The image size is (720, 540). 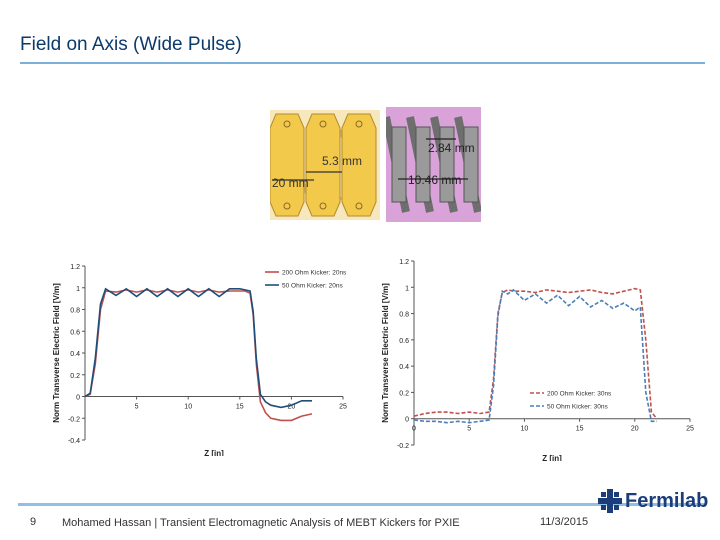 What do you see at coordinates (362, 504) in the screenshot?
I see `footer-divider` at bounding box center [362, 504].